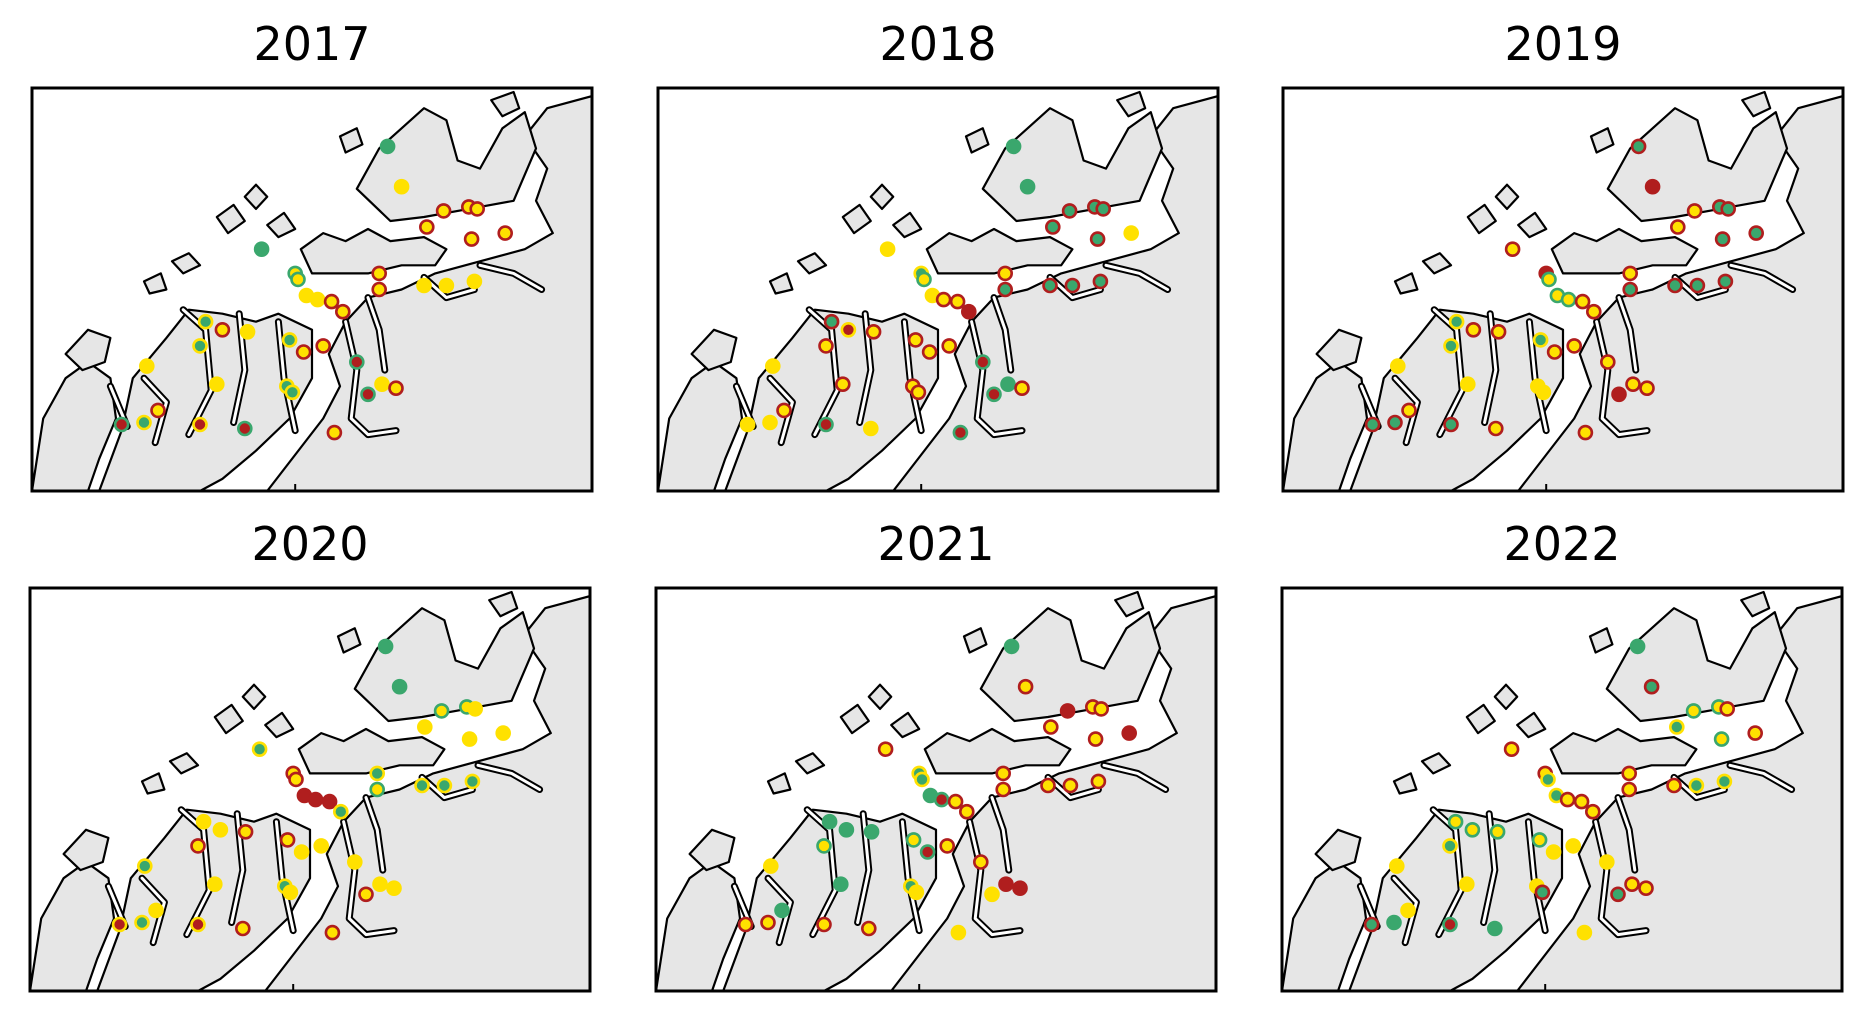  What do you see at coordinates (310, 544) in the screenshot?
I see `panel-title-2020: 2020` at bounding box center [310, 544].